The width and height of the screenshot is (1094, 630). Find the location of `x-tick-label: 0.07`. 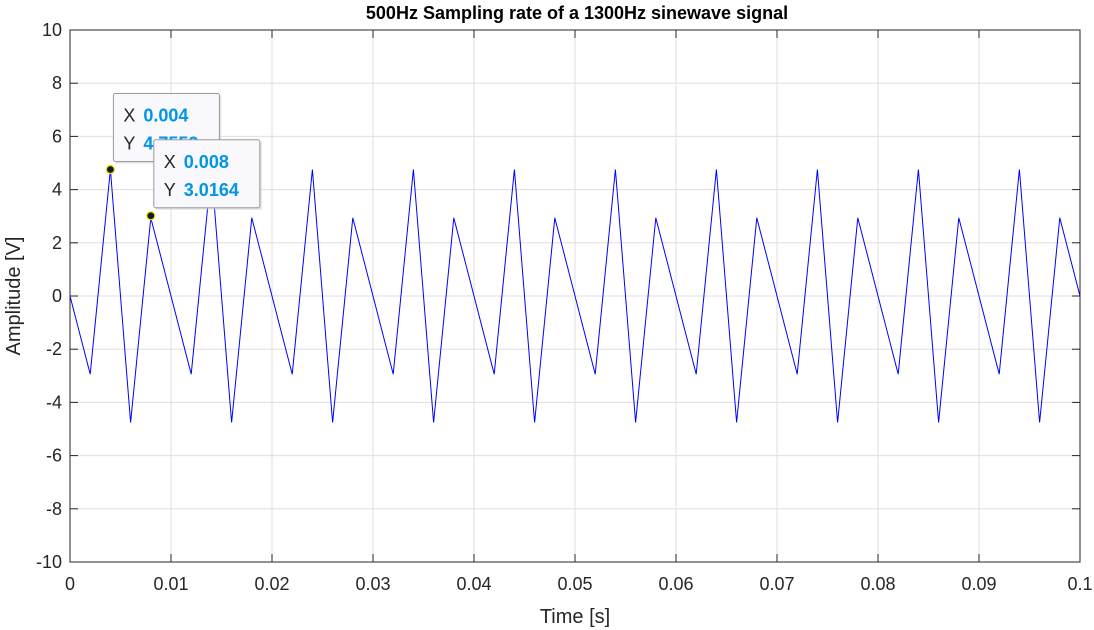

x-tick-label: 0.07 is located at coordinates (776, 584).